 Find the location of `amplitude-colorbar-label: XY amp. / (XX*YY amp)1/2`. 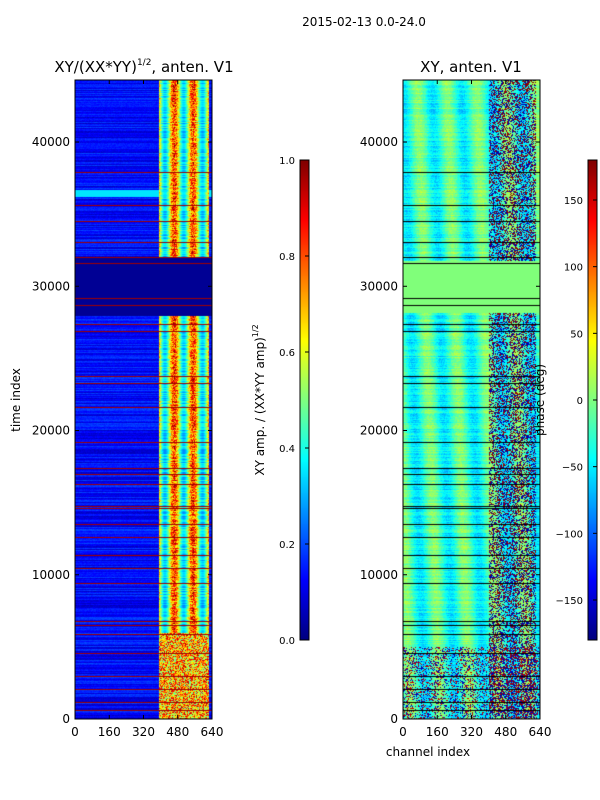

amplitude-colorbar-label: XY amp. / (XX*YY amp)1/2 is located at coordinates (259, 399).